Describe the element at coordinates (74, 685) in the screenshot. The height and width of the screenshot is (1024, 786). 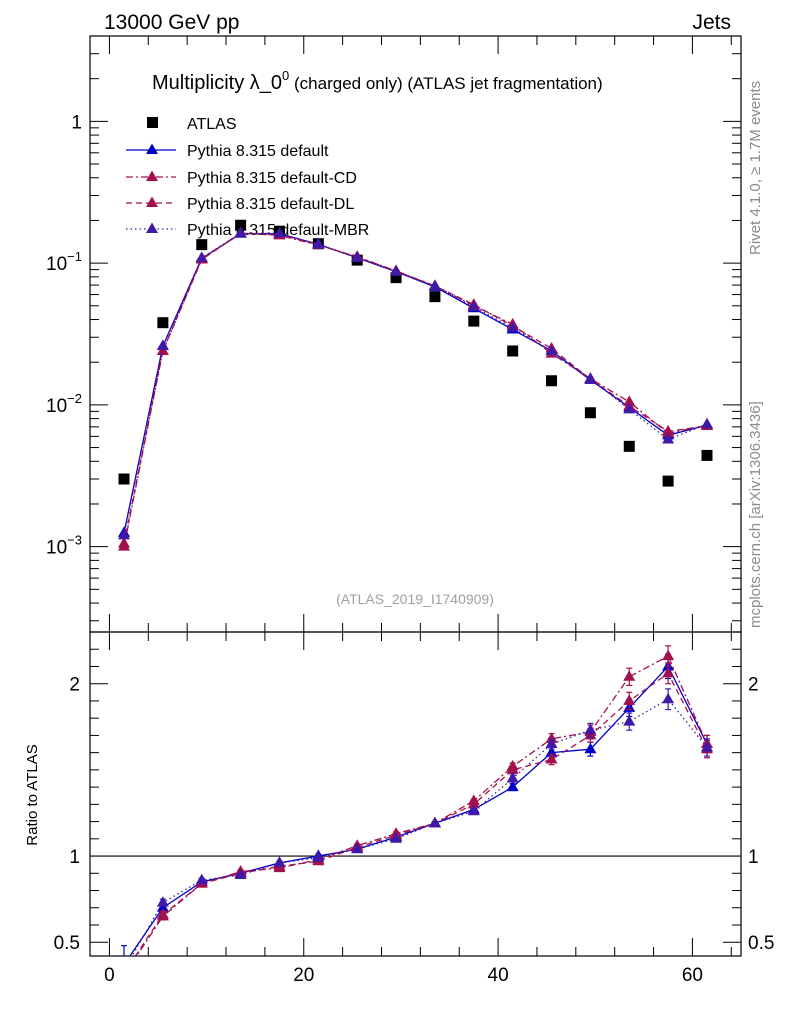
I see `ratio-y-tick-label-left: 2` at that location.